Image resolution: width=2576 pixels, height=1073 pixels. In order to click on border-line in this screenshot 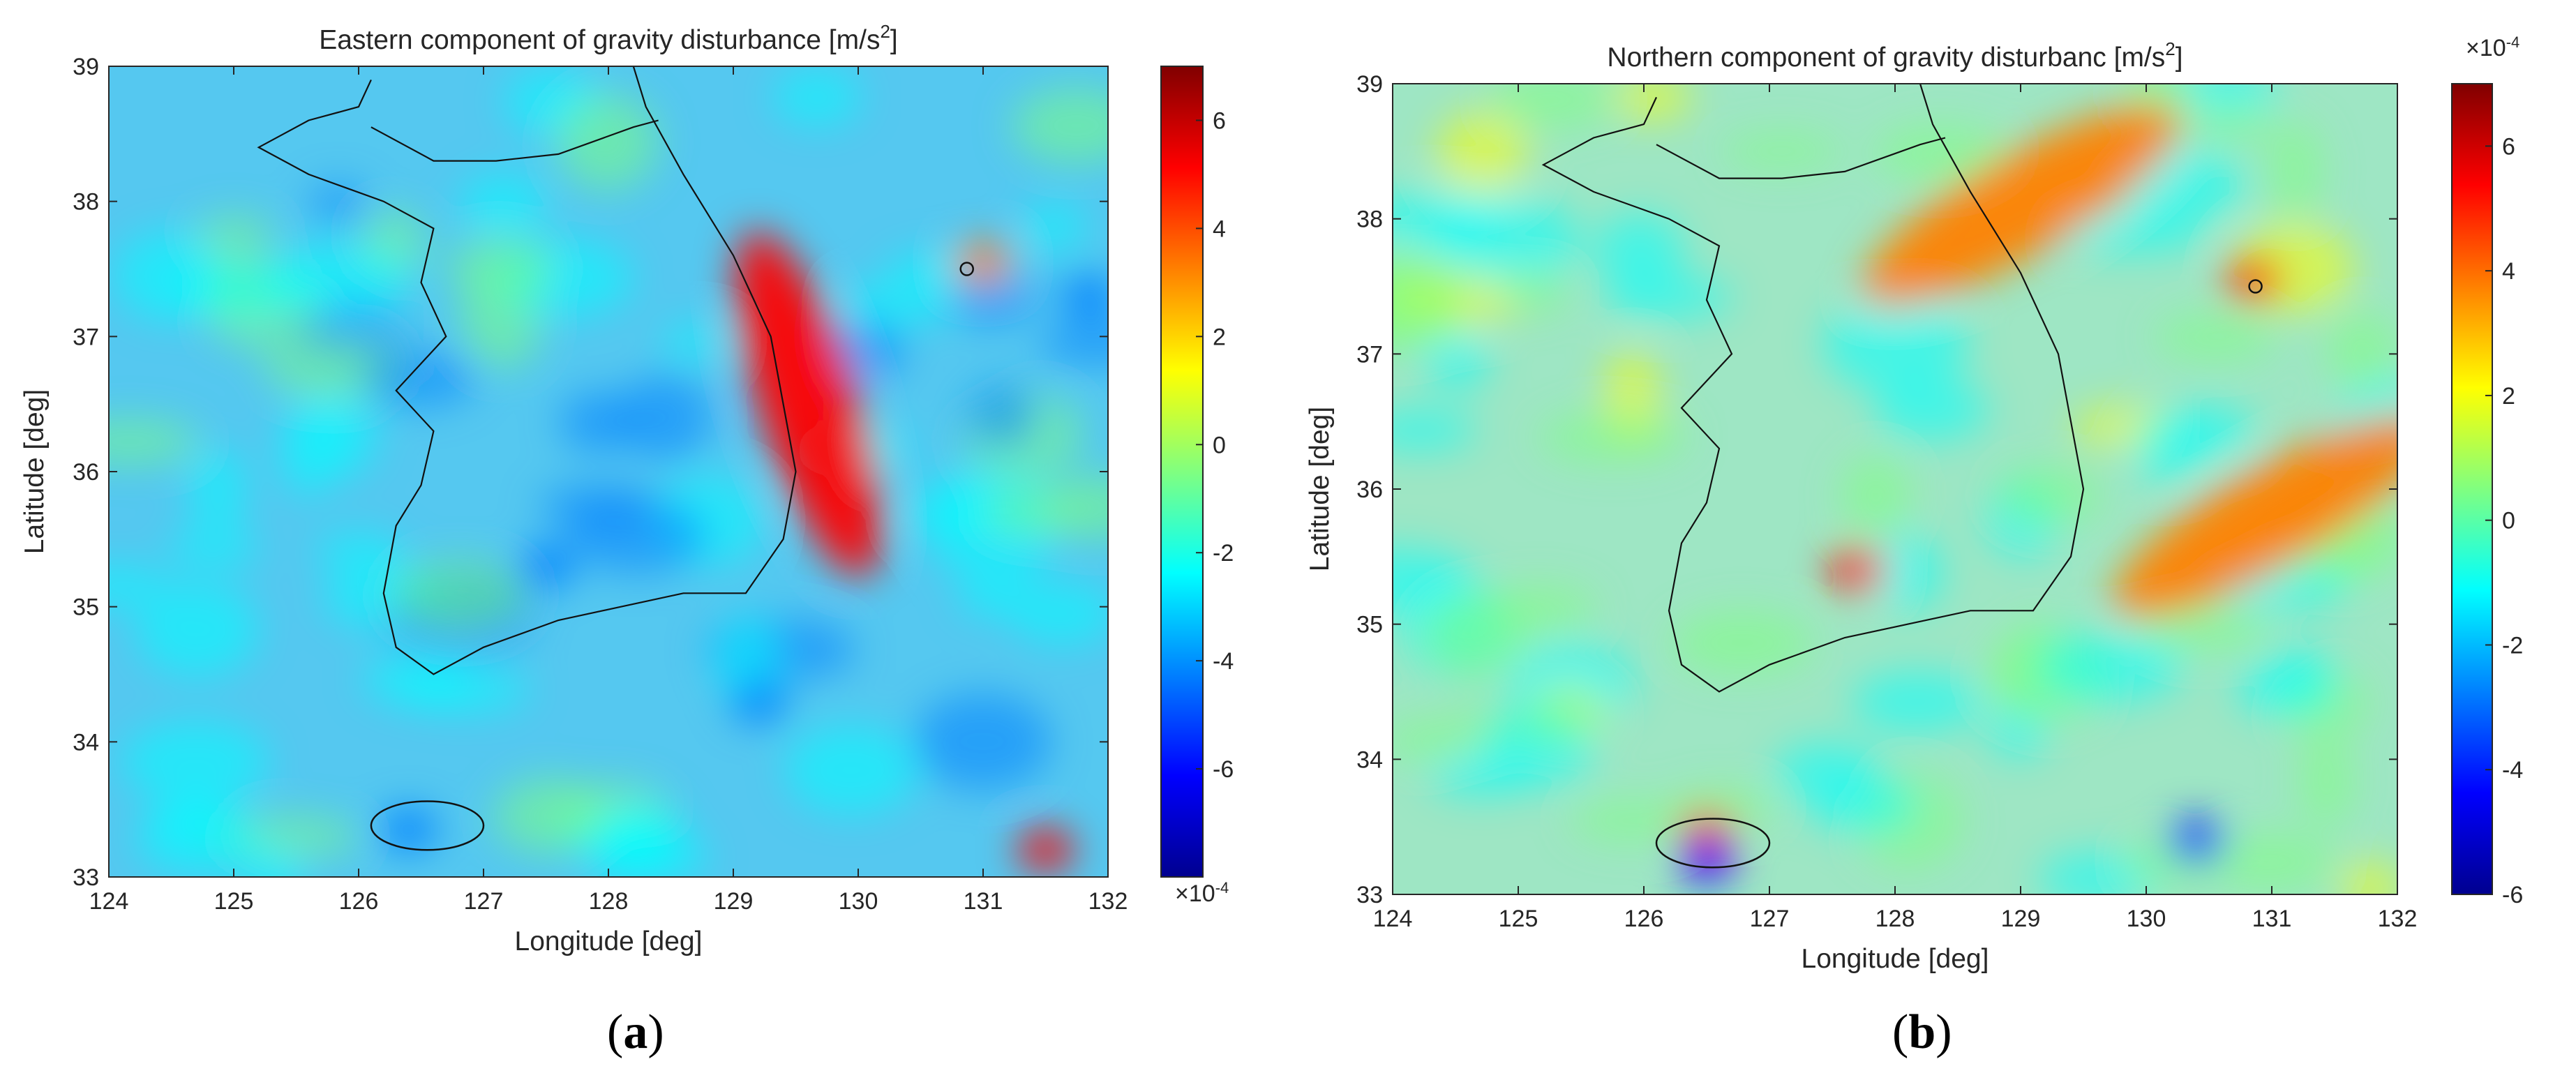, I will do `click(1801, 158)`.